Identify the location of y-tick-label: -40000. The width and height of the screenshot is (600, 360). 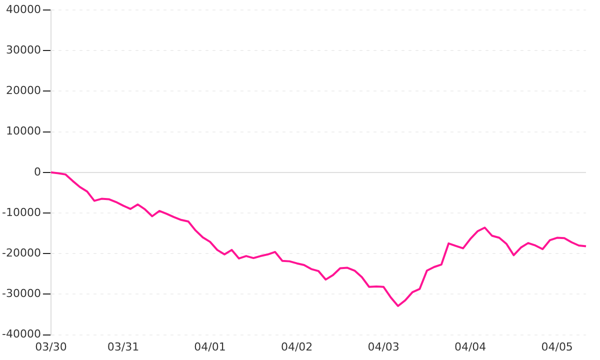
(21, 334).